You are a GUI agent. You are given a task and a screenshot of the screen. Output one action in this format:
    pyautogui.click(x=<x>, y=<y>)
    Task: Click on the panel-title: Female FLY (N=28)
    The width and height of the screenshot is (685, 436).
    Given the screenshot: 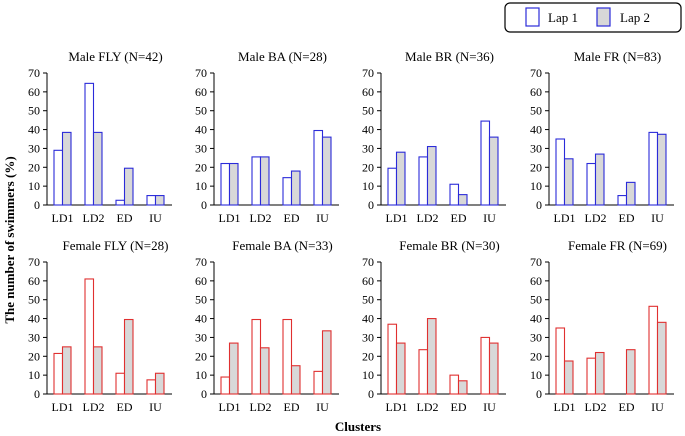 What is the action you would take?
    pyautogui.click(x=116, y=245)
    